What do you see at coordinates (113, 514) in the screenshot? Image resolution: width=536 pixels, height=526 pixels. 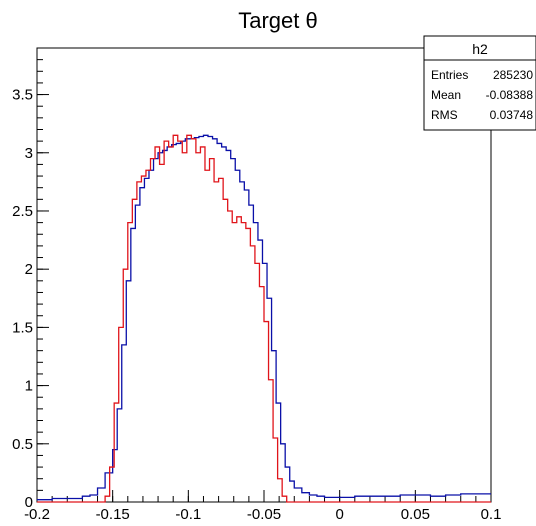 I see `x-tick-label: -0.15` at bounding box center [113, 514].